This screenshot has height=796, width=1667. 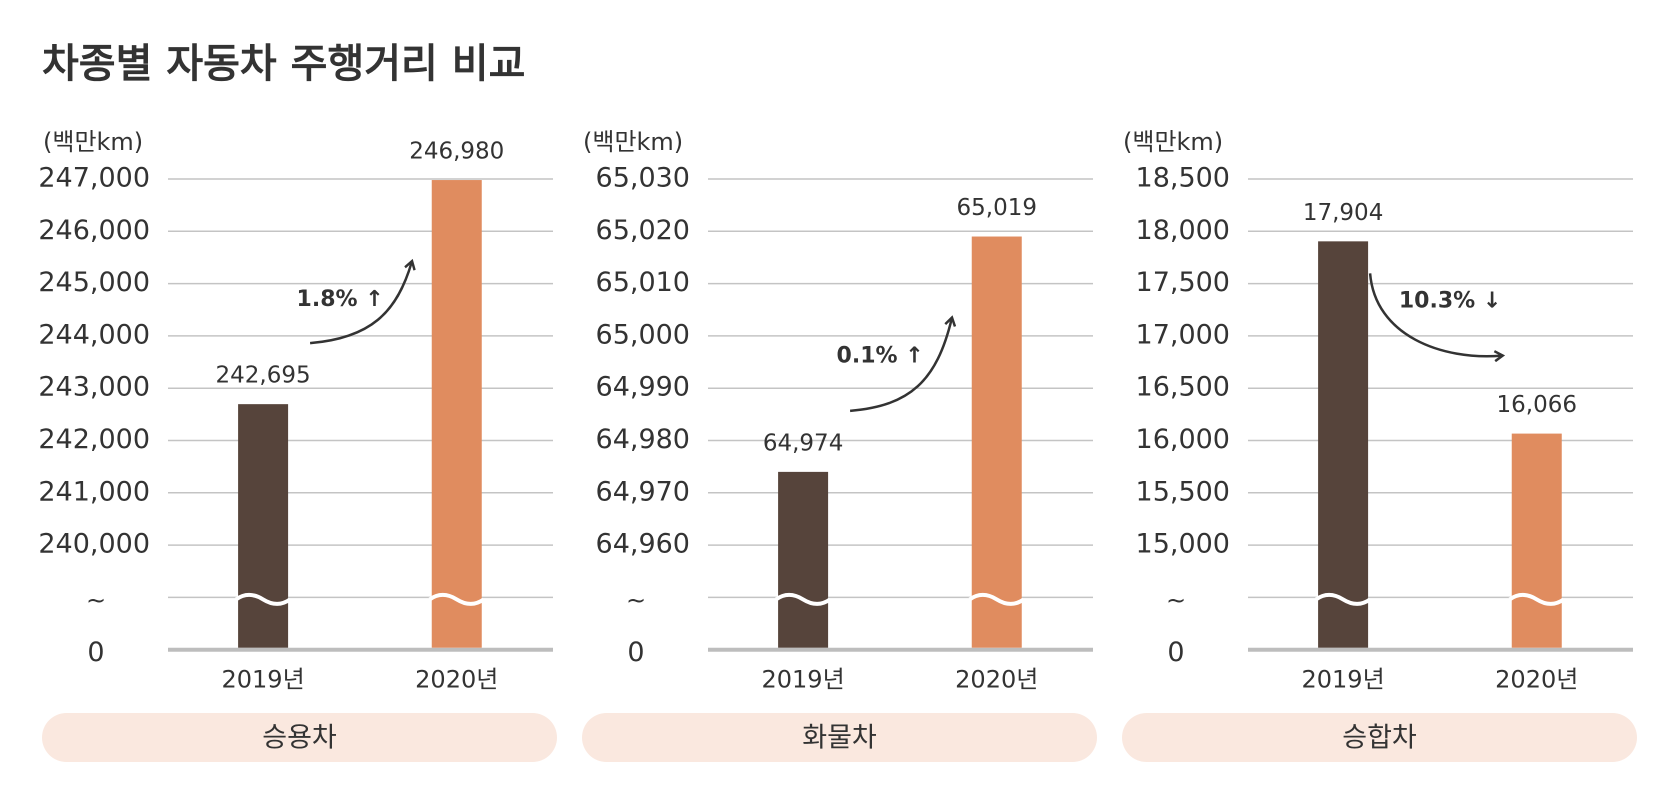 I want to click on y-tick-label: 243,000, so click(x=94, y=387).